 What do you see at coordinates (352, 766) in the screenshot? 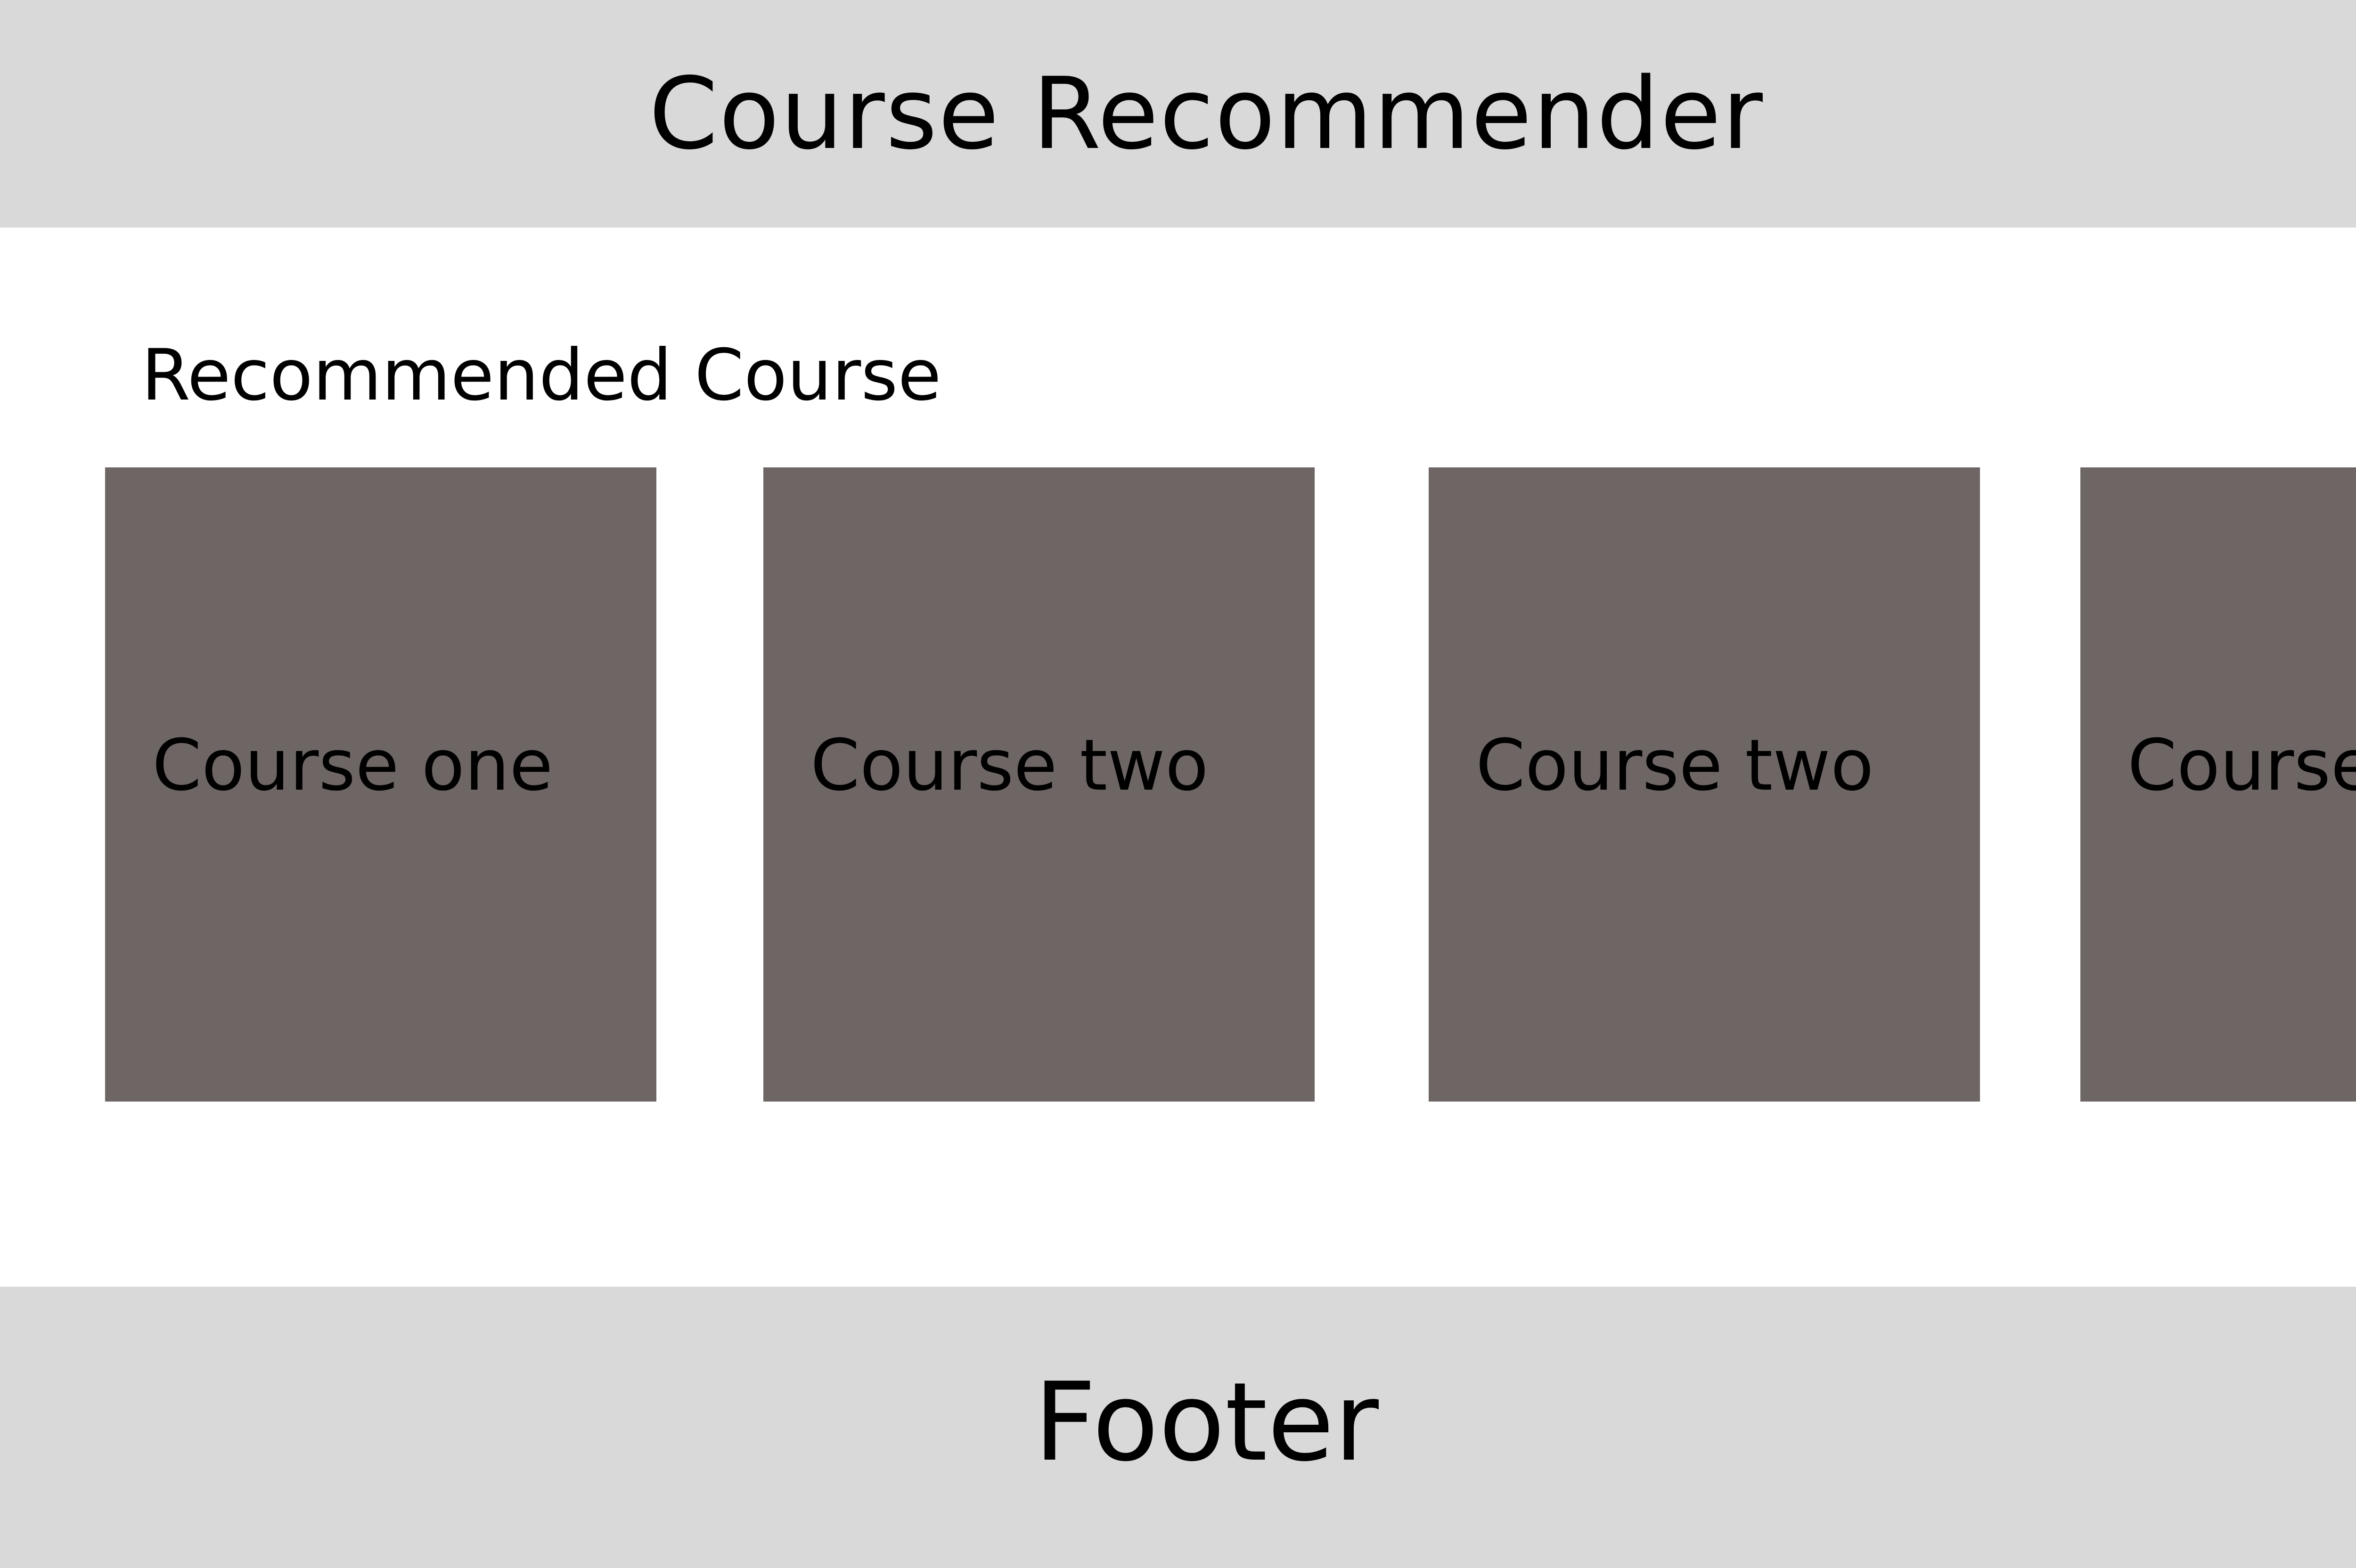
I see `course-card-label: Course one` at bounding box center [352, 766].